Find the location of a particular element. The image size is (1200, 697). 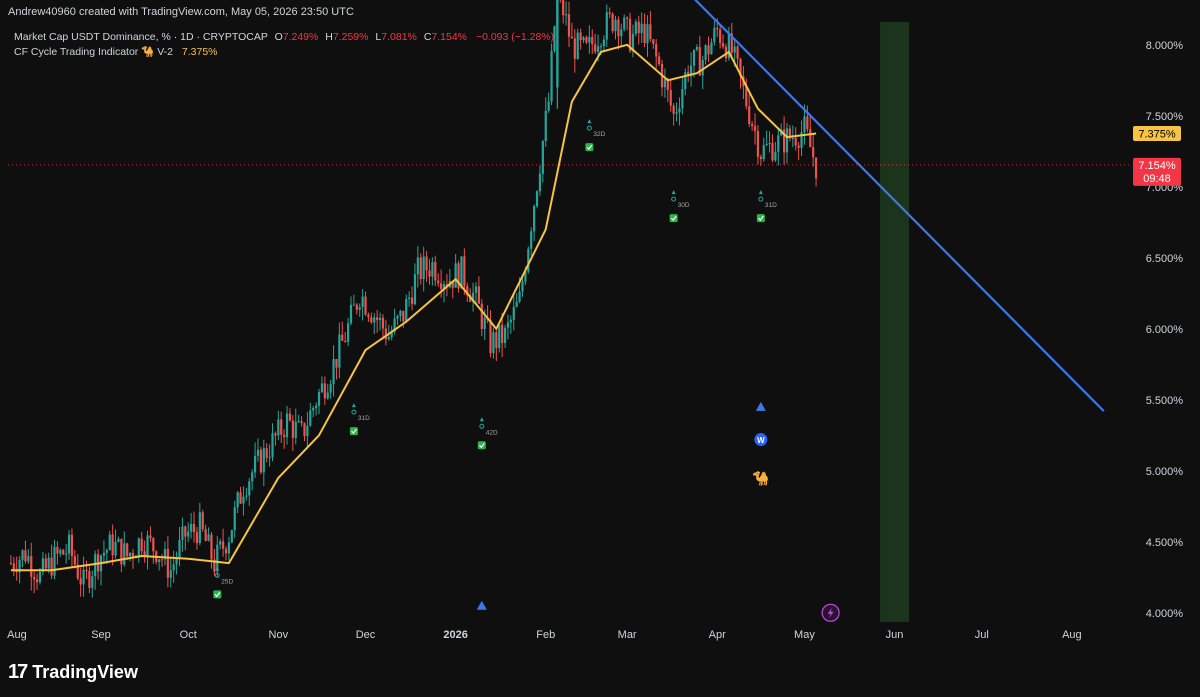

y-tick-label: 8.000% is located at coordinates (1165, 46).